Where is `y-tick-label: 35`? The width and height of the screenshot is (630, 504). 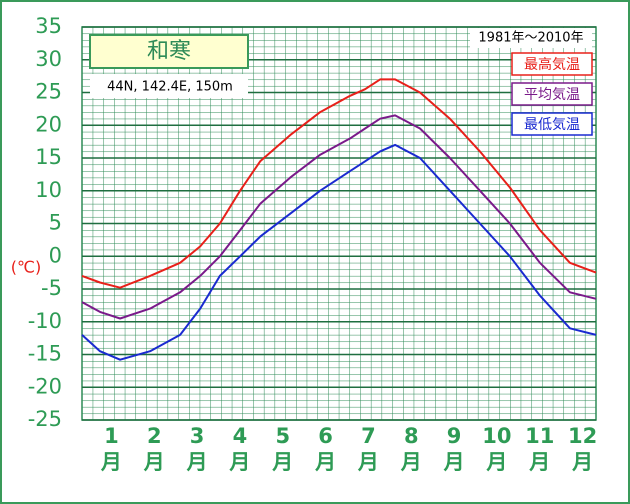 y-tick-label: 35 is located at coordinates (48, 26).